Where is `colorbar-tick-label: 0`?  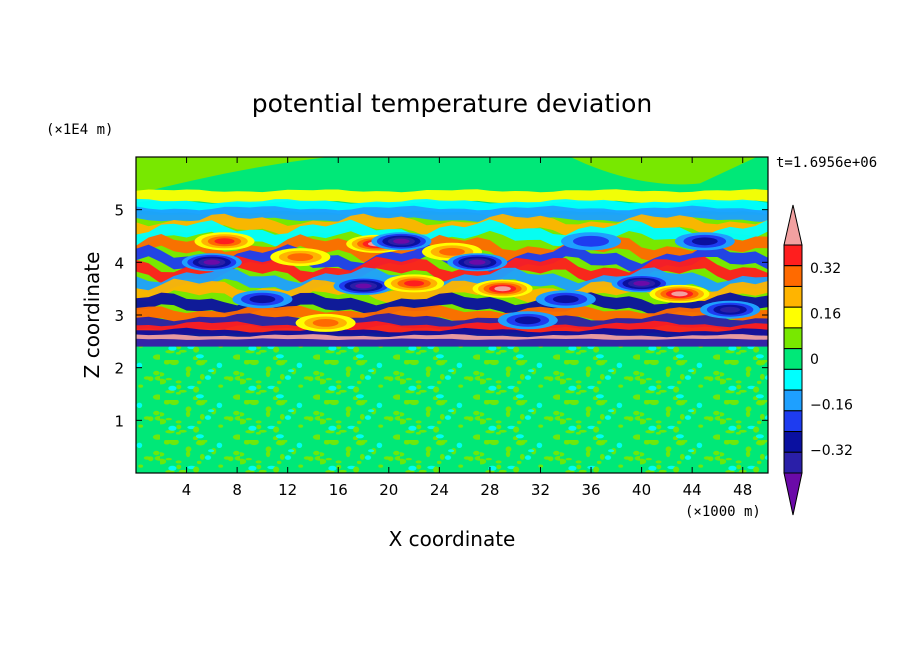
colorbar-tick-label: 0 is located at coordinates (814, 360).